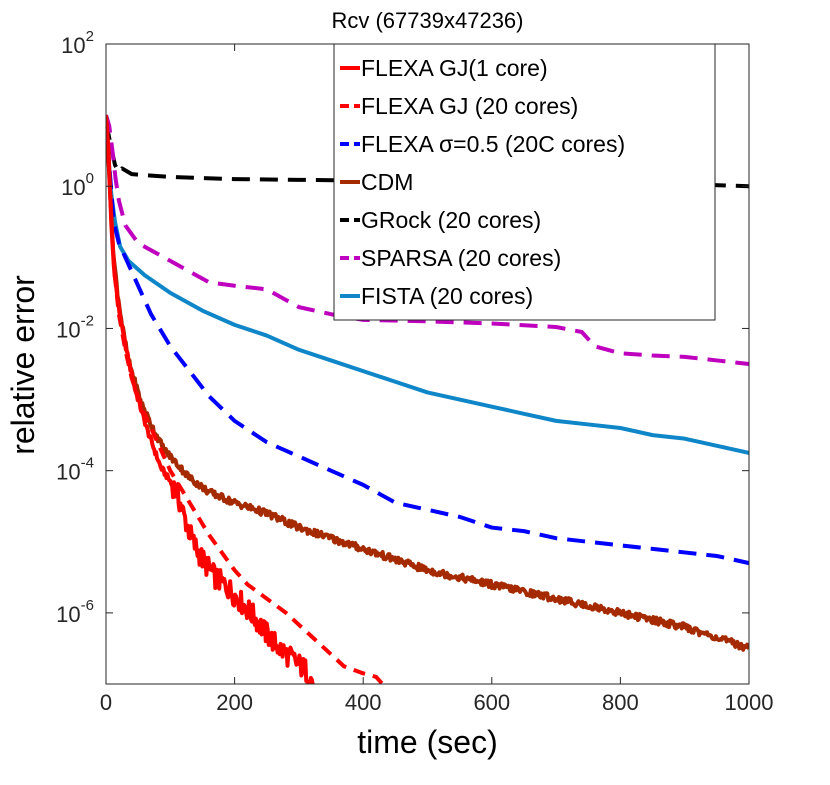 This screenshot has width=830, height=785. I want to click on y-tick-label: 10⁻⁶, so click(75, 612).